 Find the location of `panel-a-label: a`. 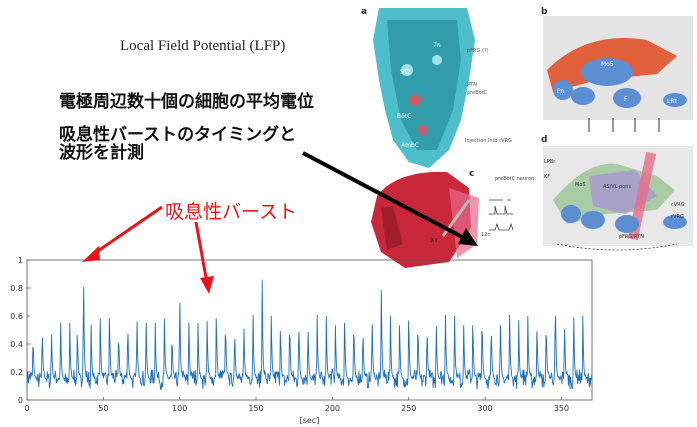

panel-a-label: a is located at coordinates (364, 12).